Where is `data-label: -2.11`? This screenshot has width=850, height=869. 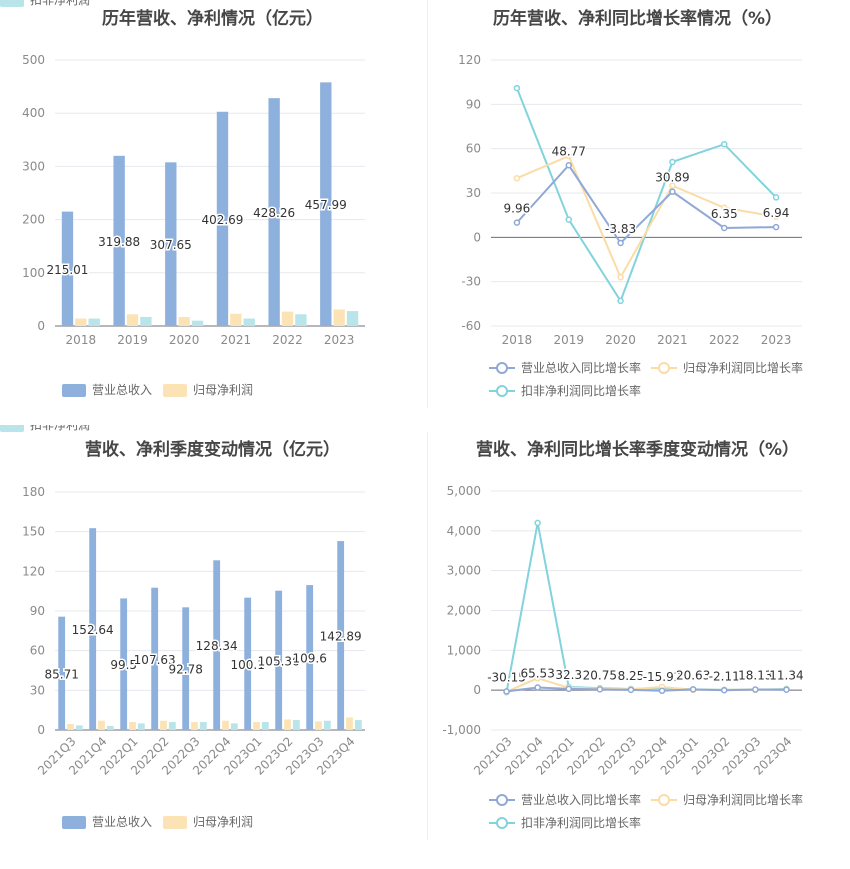 data-label: -2.11 is located at coordinates (724, 676).